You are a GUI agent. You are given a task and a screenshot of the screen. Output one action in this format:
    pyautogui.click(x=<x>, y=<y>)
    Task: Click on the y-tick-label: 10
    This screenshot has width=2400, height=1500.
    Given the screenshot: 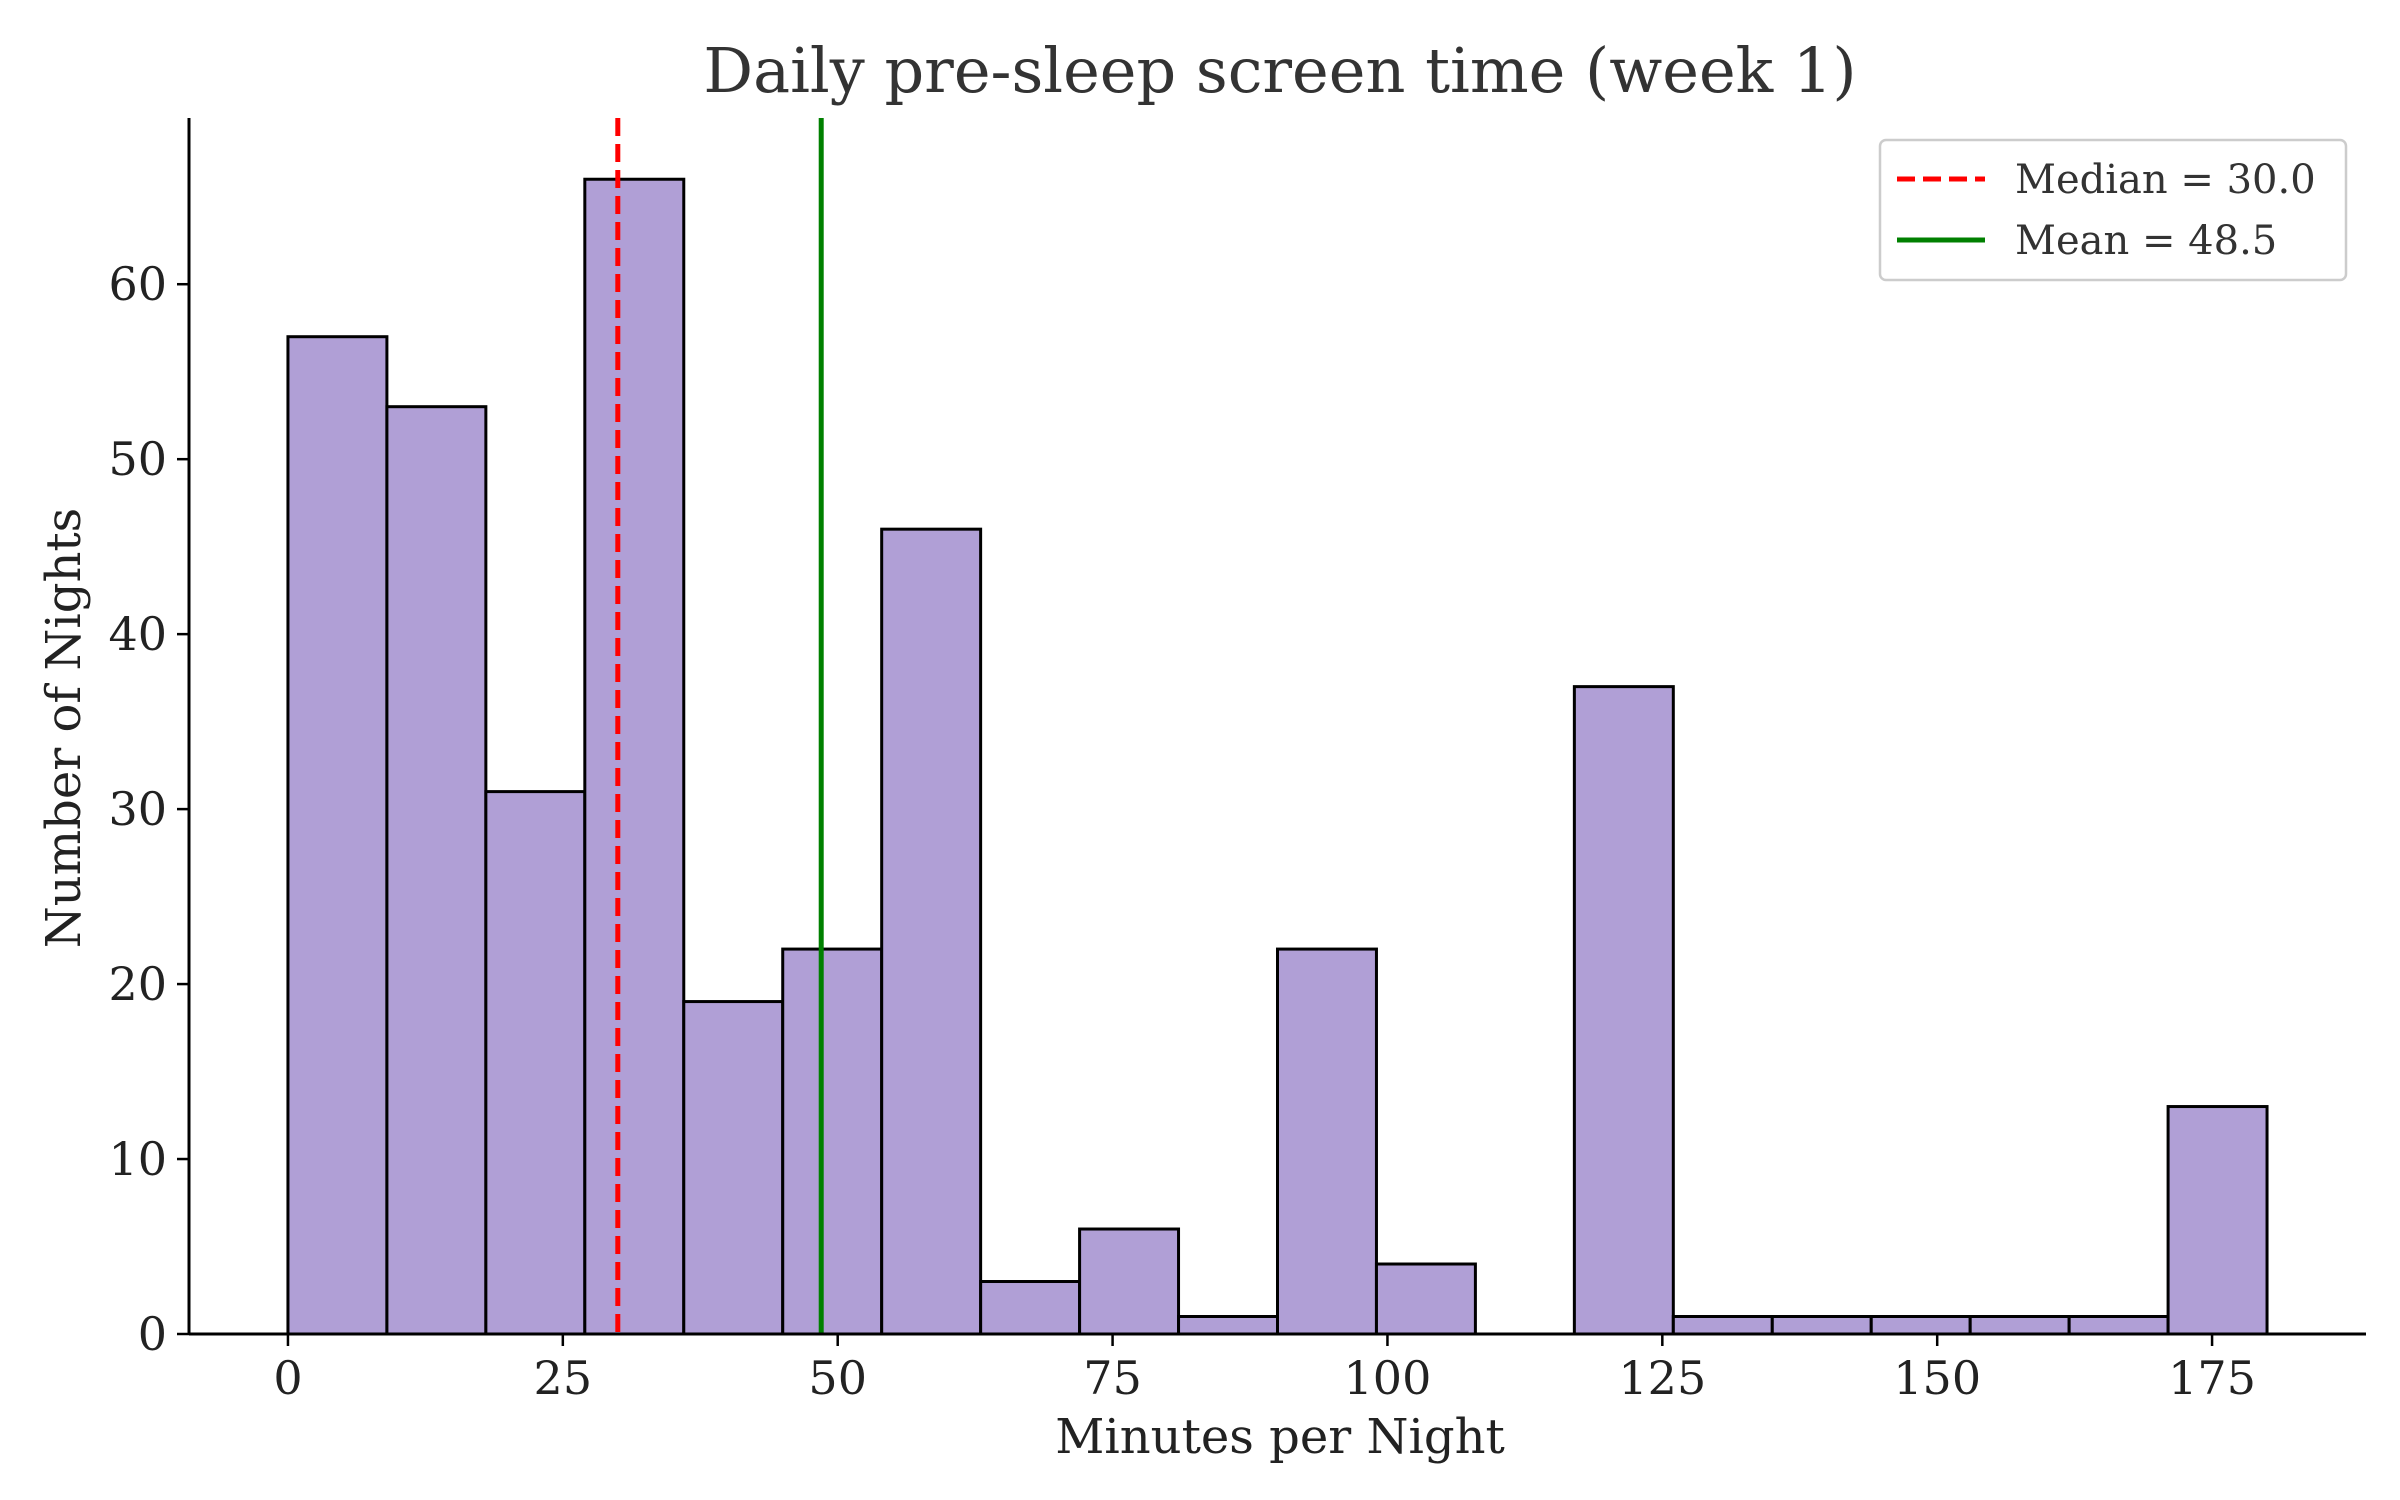 What is the action you would take?
    pyautogui.click(x=137, y=1159)
    